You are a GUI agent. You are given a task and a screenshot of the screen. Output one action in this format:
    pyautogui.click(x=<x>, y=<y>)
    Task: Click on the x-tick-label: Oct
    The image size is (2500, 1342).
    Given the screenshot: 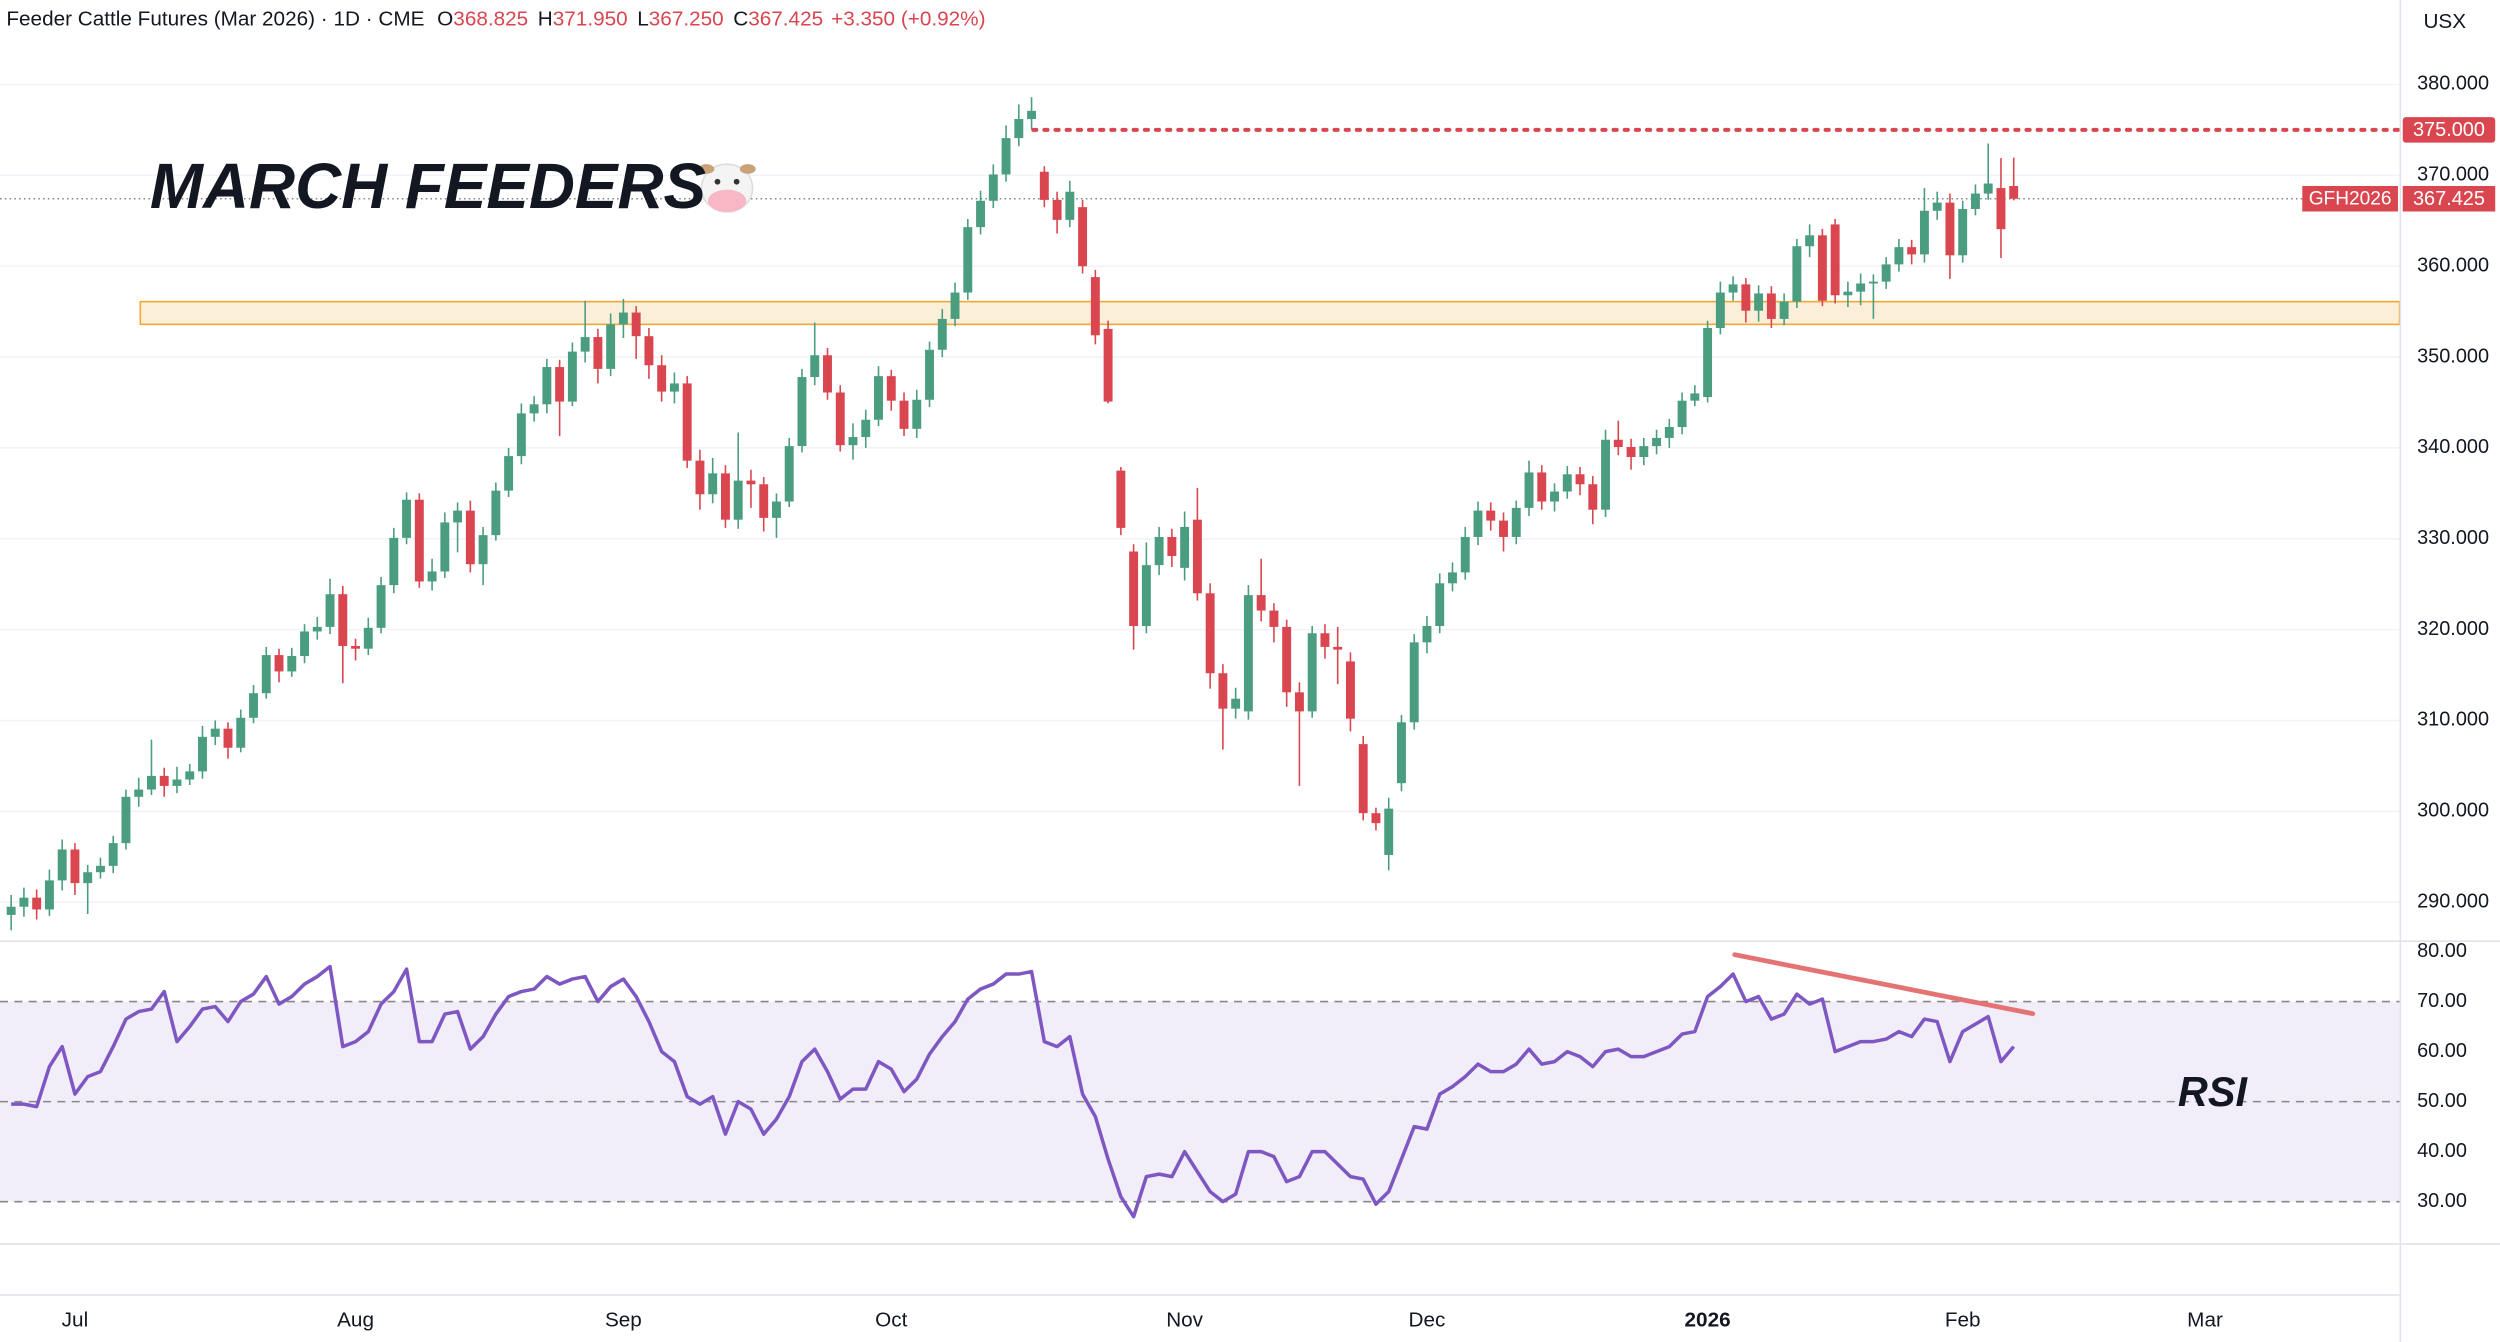 What is the action you would take?
    pyautogui.click(x=891, y=1320)
    